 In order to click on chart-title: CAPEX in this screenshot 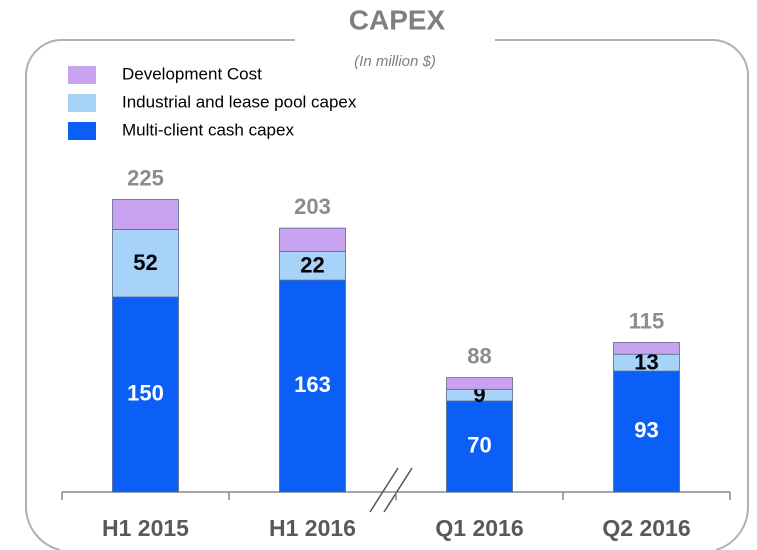, I will do `click(397, 19)`.